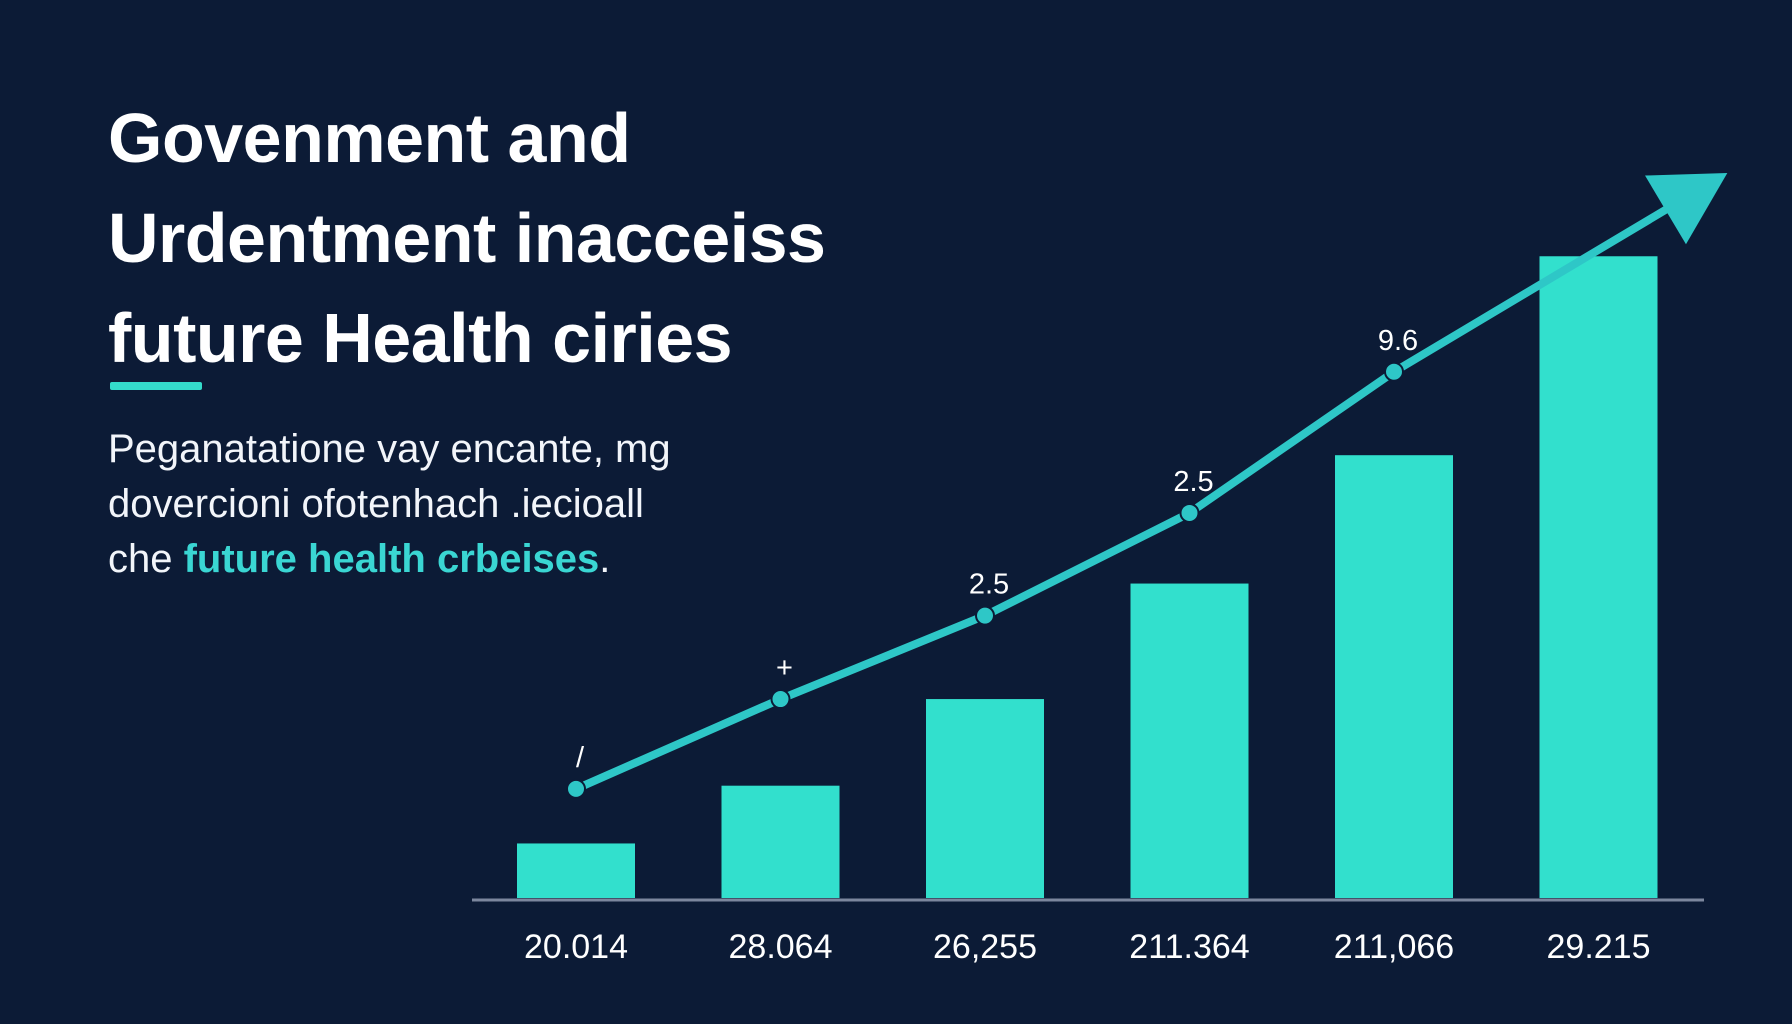 This screenshot has height=1024, width=1792. Describe the element at coordinates (985, 947) in the screenshot. I see `x-tick-label: 26,255` at that location.